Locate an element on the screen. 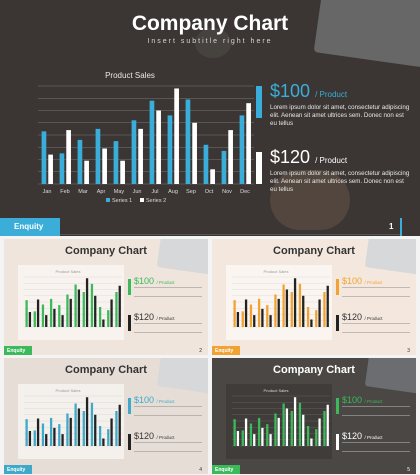  price-amount: $100 is located at coordinates (352, 281).